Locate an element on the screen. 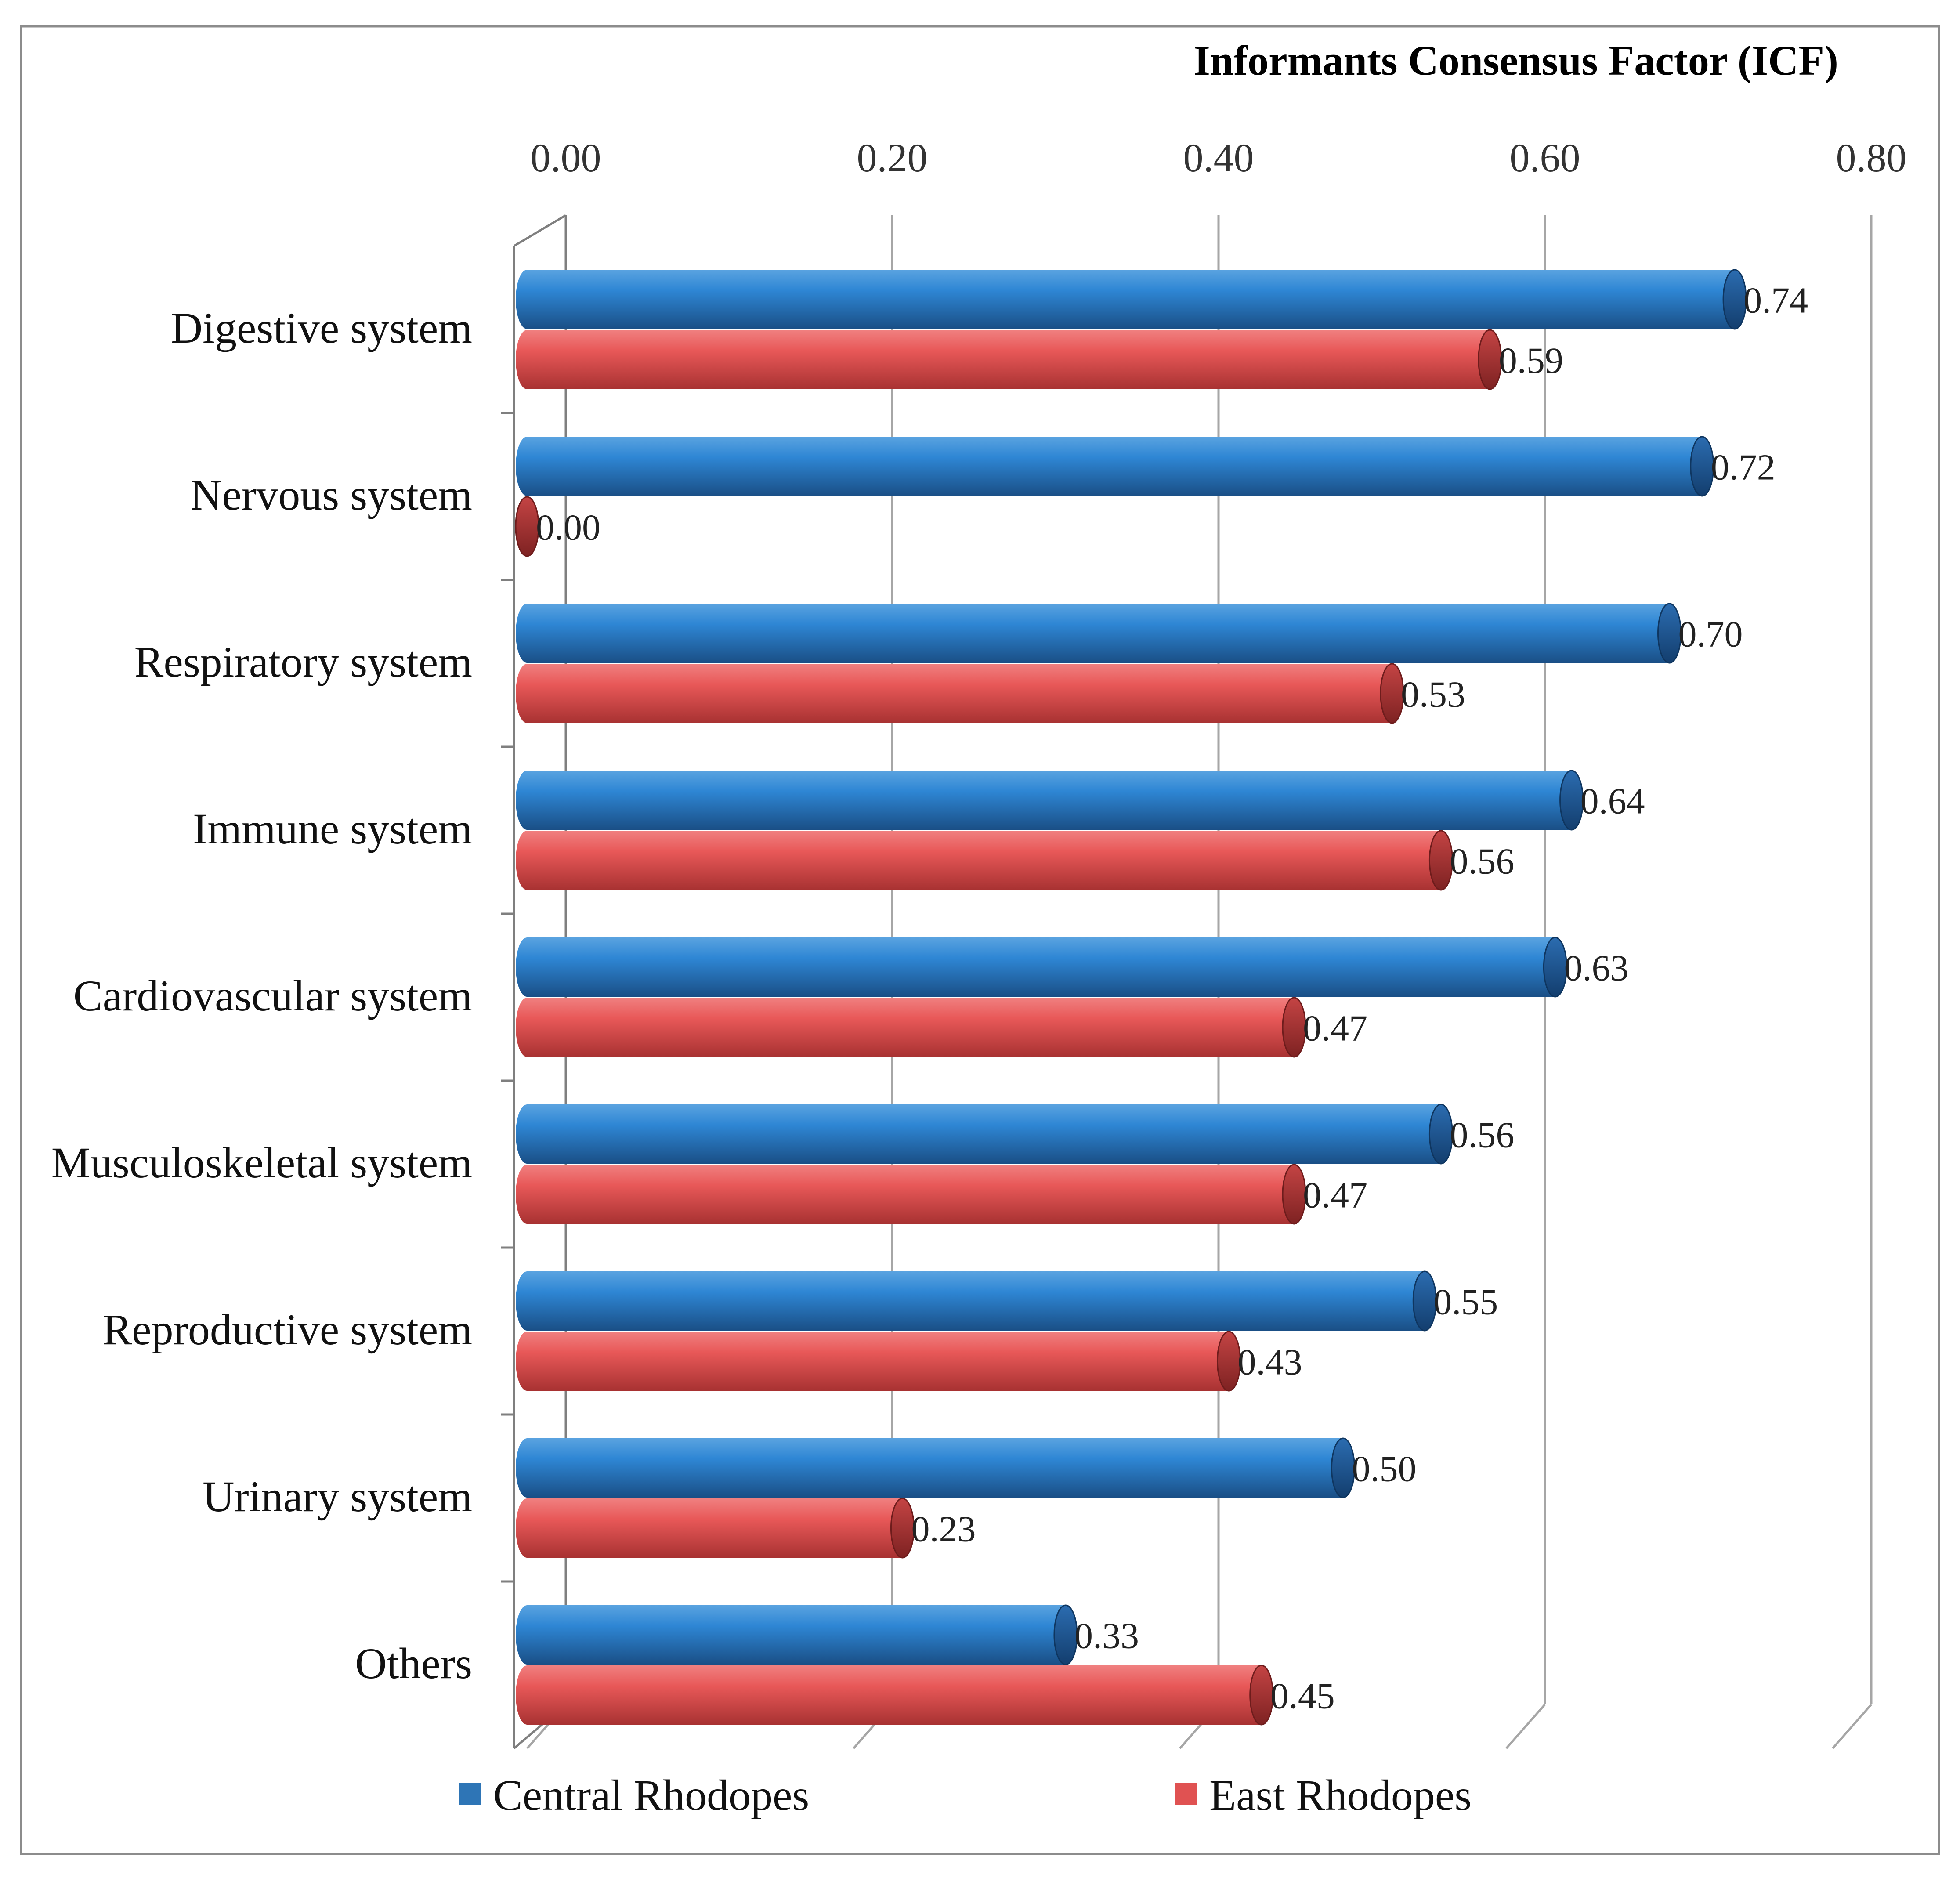  data-label: 0.53 is located at coordinates (1433, 694).